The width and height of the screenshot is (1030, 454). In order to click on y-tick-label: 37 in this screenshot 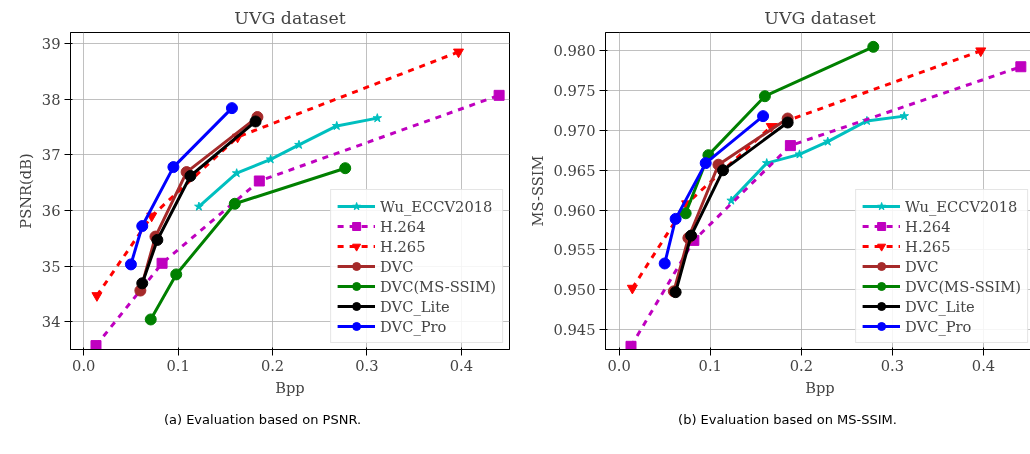, I will do `click(51, 155)`.